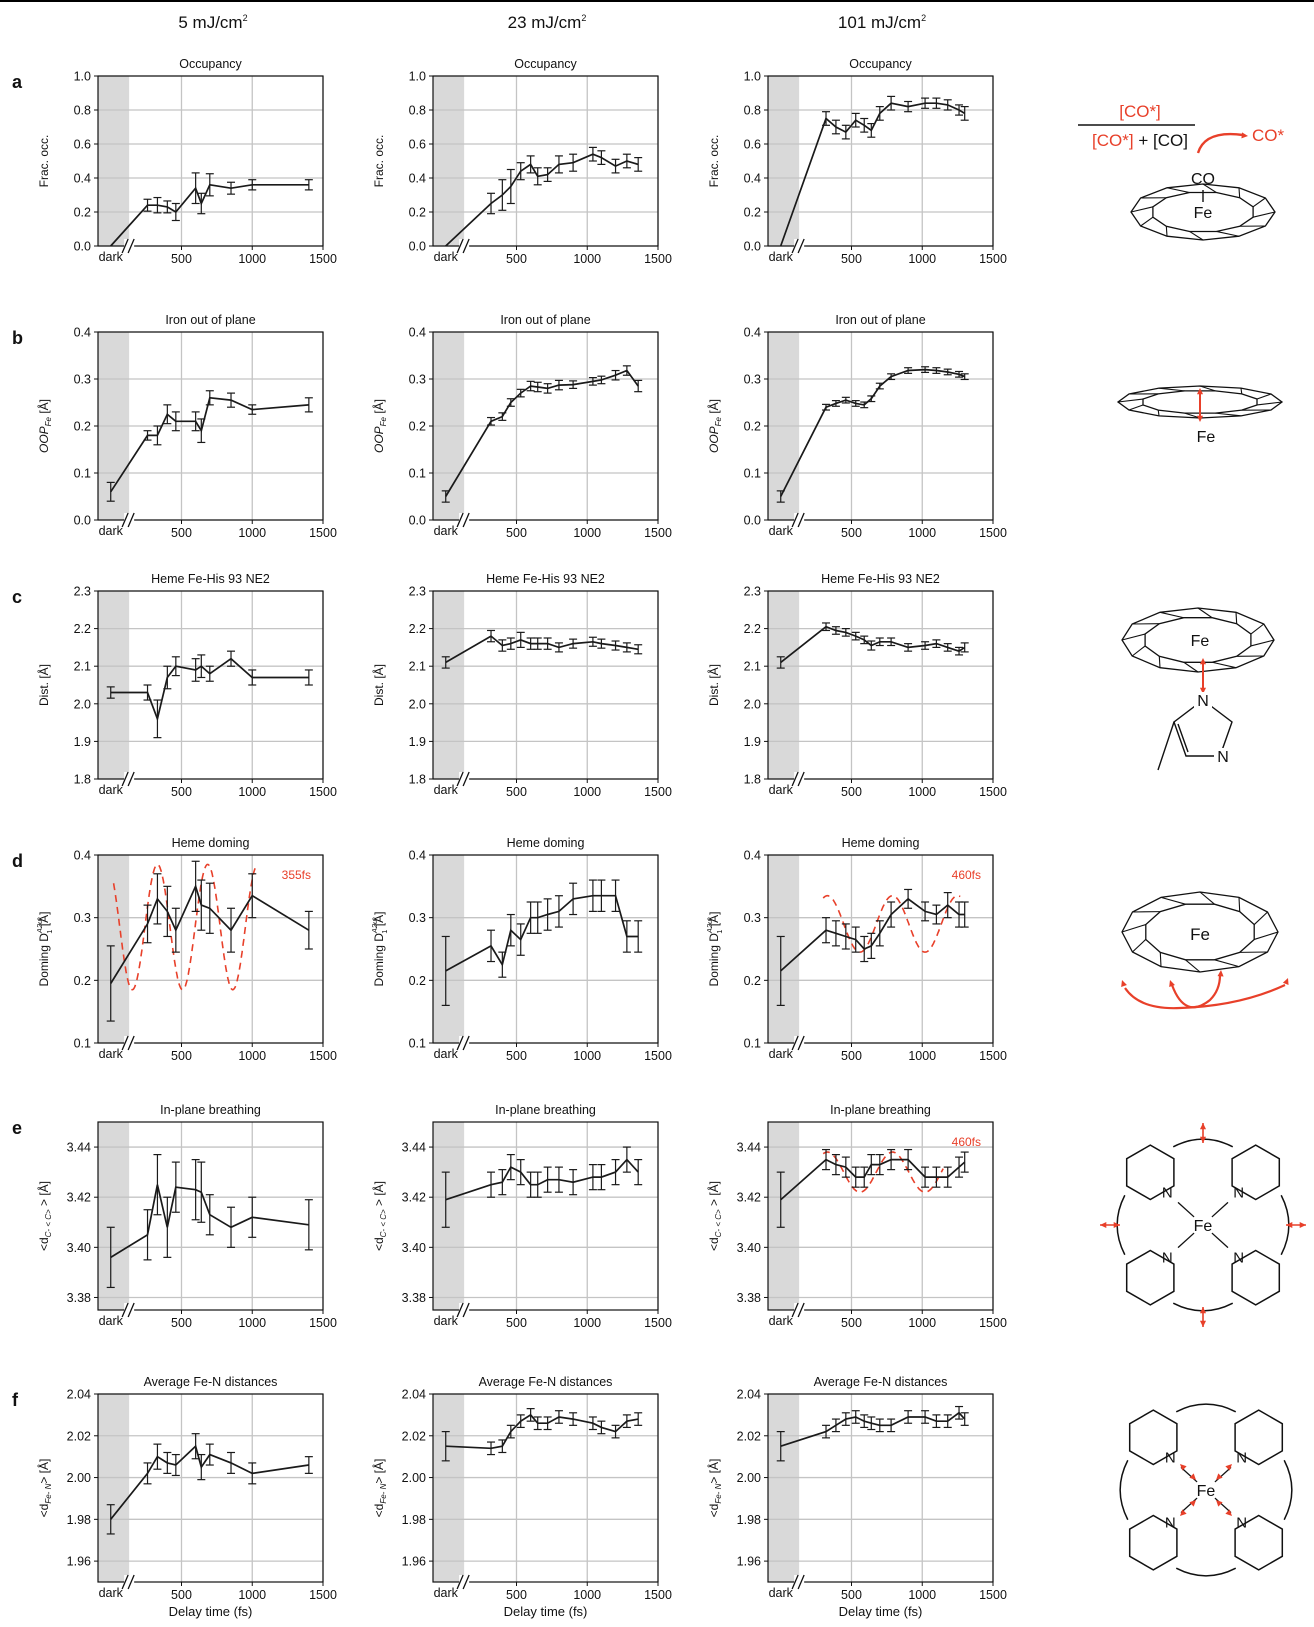 Image resolution: width=1314 pixels, height=1627 pixels. What do you see at coordinates (1206, 1490) in the screenshot?
I see `schematic-fe-n: N N N N Fe` at bounding box center [1206, 1490].